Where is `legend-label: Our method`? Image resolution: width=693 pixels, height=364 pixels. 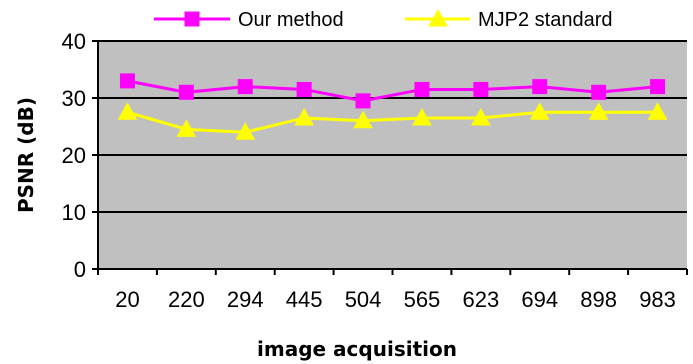 legend-label: Our method is located at coordinates (291, 20).